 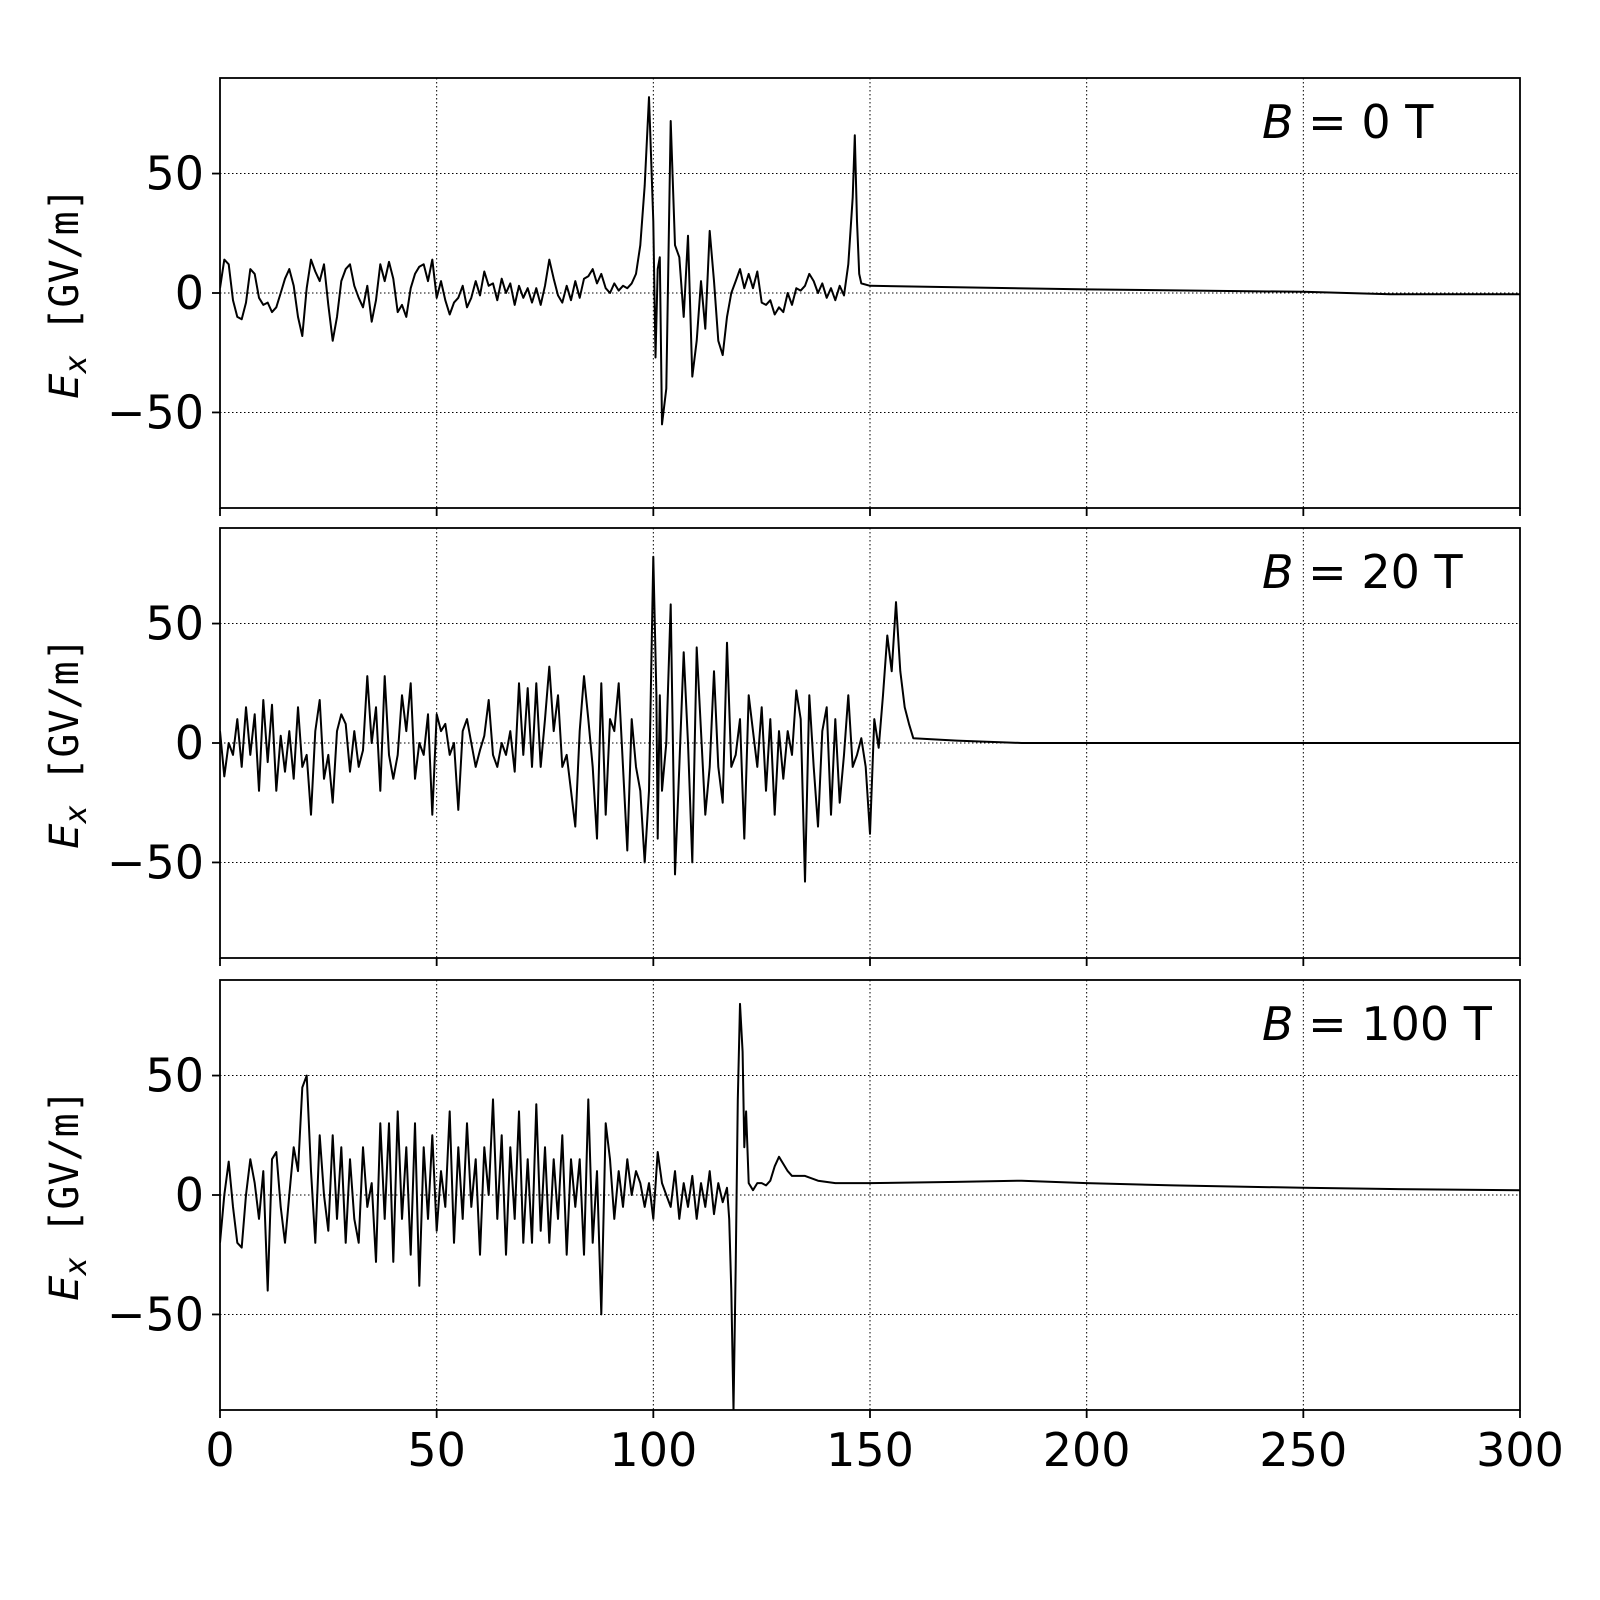 I want to click on x-tick-label: 300, so click(x=1520, y=1450).